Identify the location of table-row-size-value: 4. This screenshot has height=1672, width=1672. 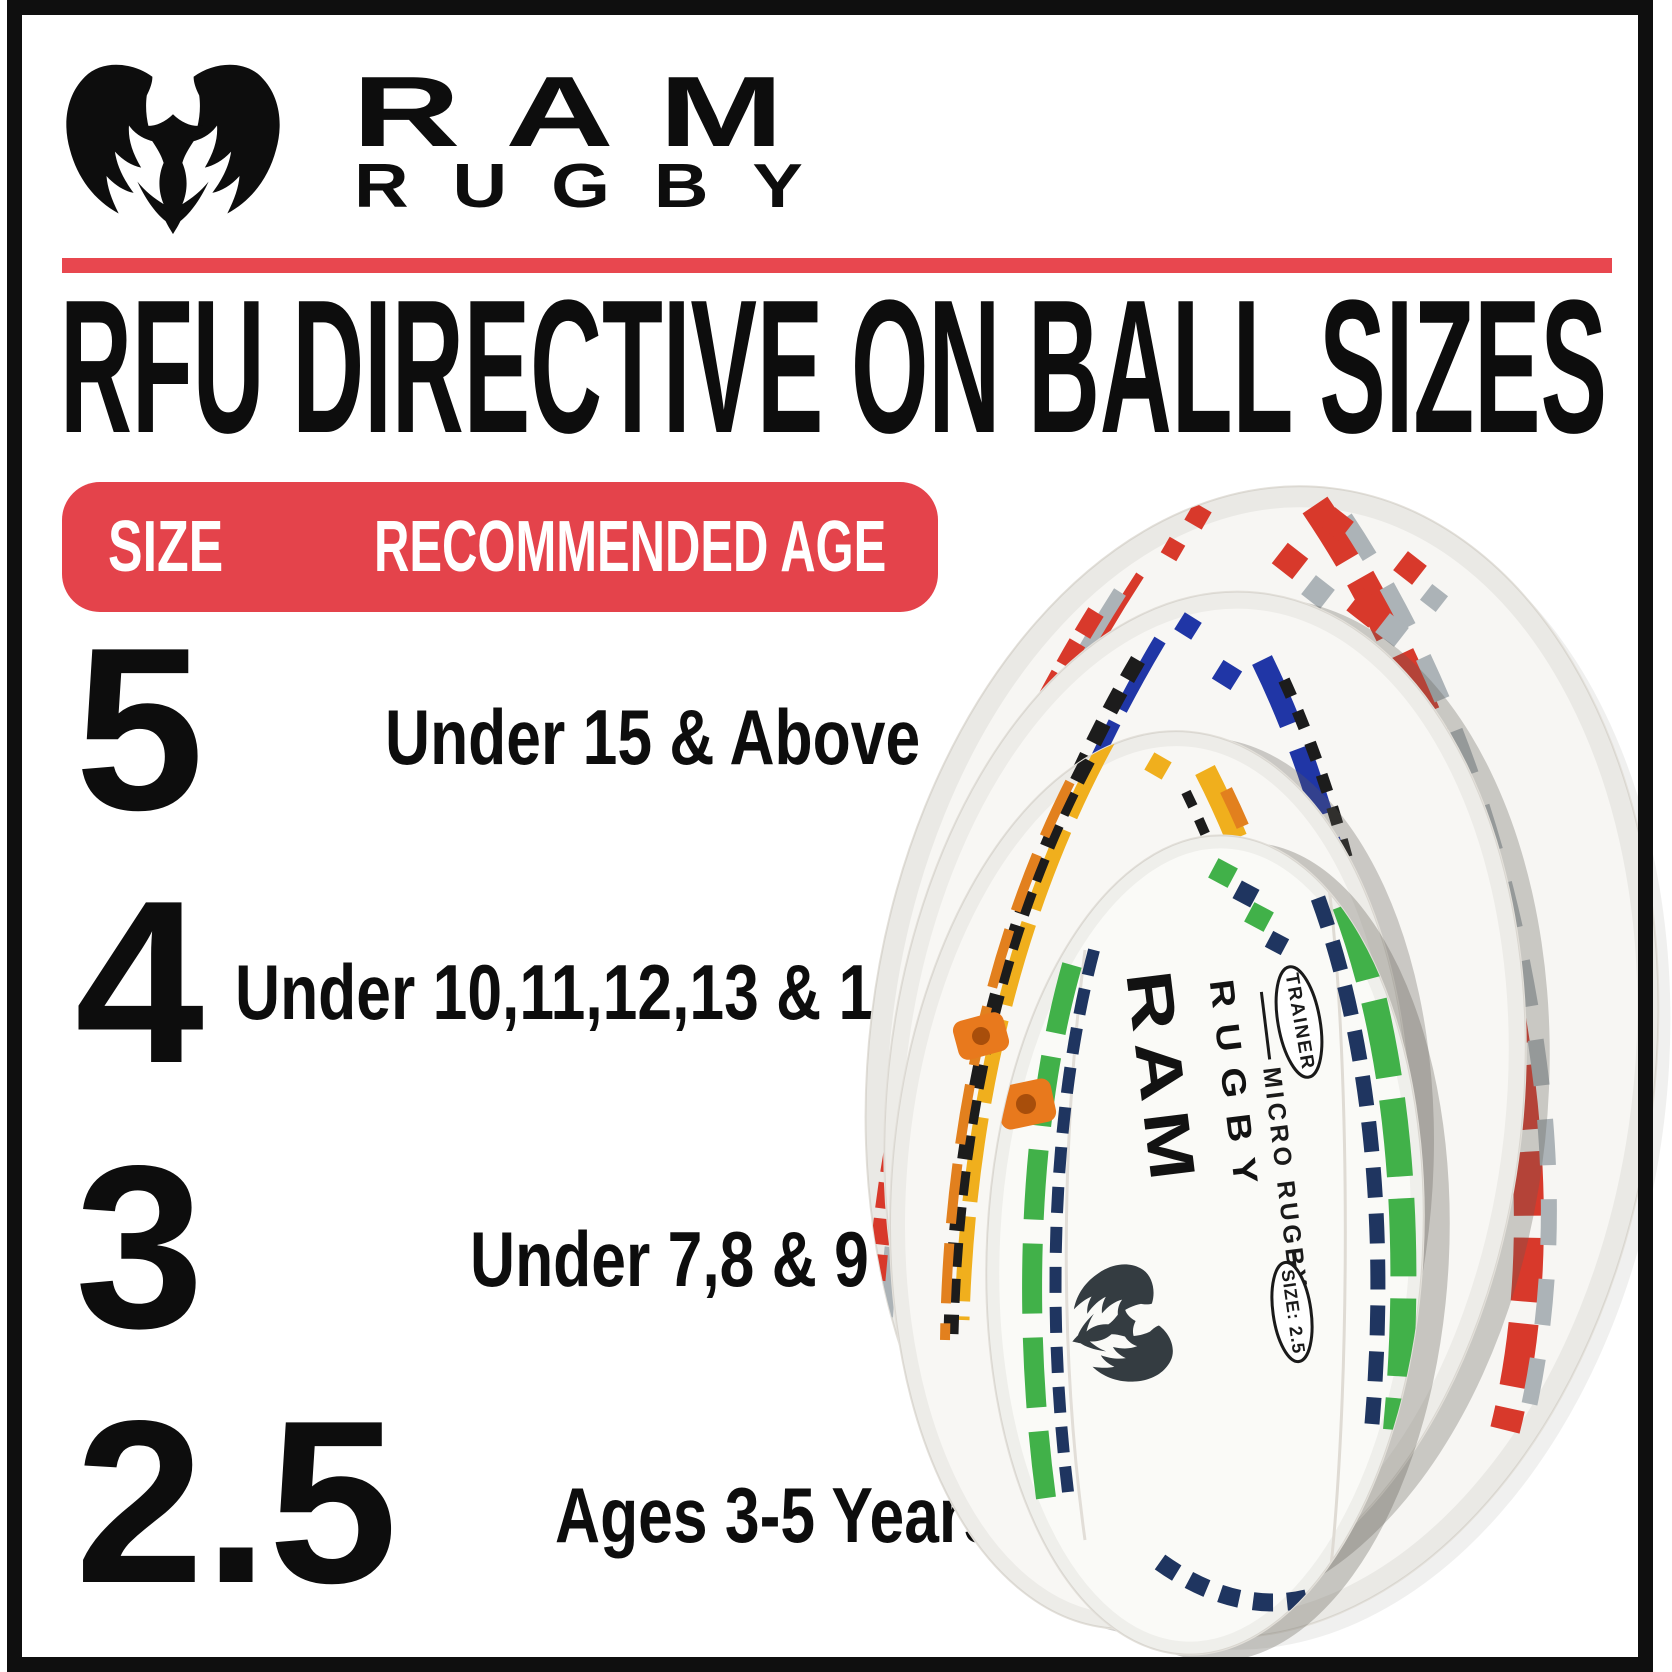
(140, 982).